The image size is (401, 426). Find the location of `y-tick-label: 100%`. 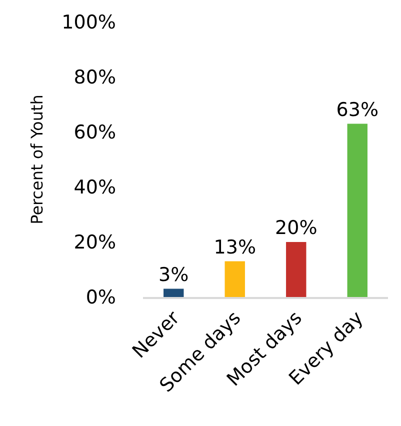

y-tick-label: 100% is located at coordinates (89, 23).